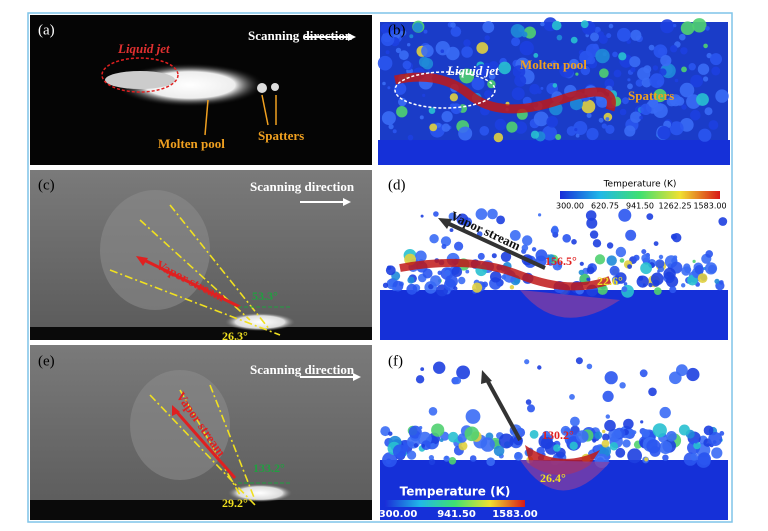 This screenshot has width=768, height=531. Describe the element at coordinates (505, 93) in the screenshot. I see `melt-flow` at that location.